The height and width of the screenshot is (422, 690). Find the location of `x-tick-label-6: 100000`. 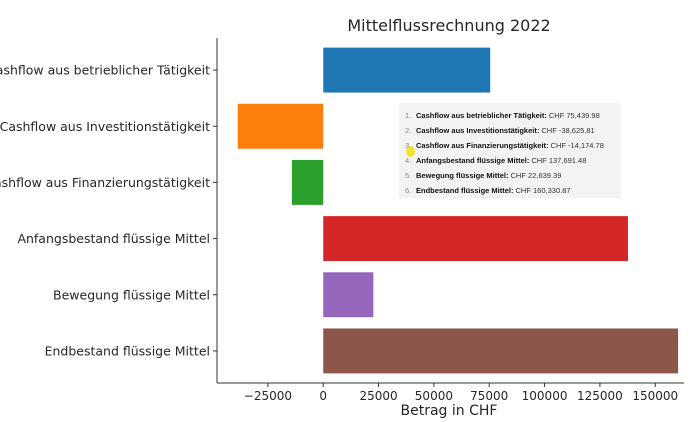

x-tick-label-6: 100000 is located at coordinates (545, 396).